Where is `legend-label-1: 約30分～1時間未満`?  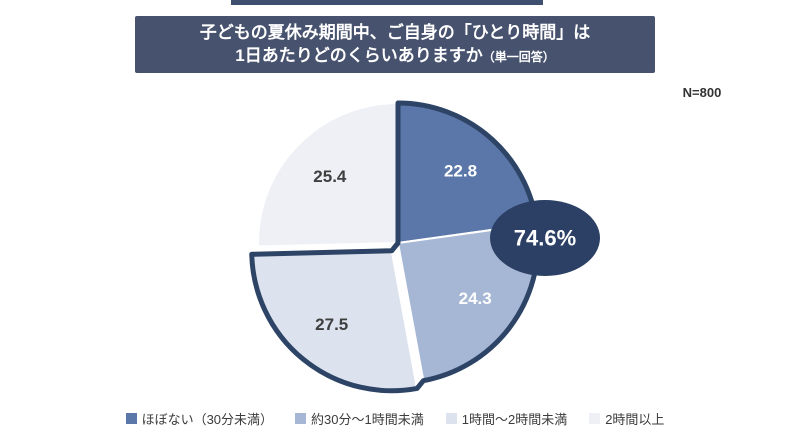 legend-label-1: 約30分～1時間未満 is located at coordinates (367, 419).